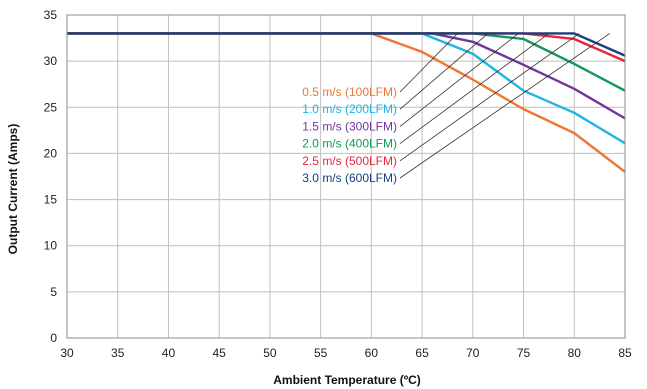  Describe the element at coordinates (51, 153) in the screenshot. I see `y-tick-label: 20` at that location.